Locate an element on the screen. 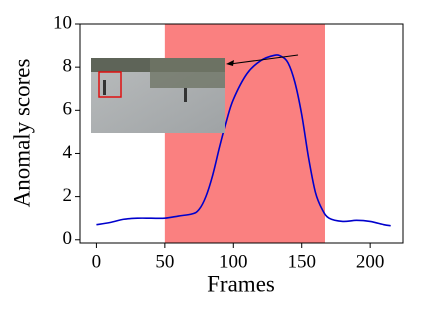 The image size is (423, 317). annotation-arrow is located at coordinates (262, 60).